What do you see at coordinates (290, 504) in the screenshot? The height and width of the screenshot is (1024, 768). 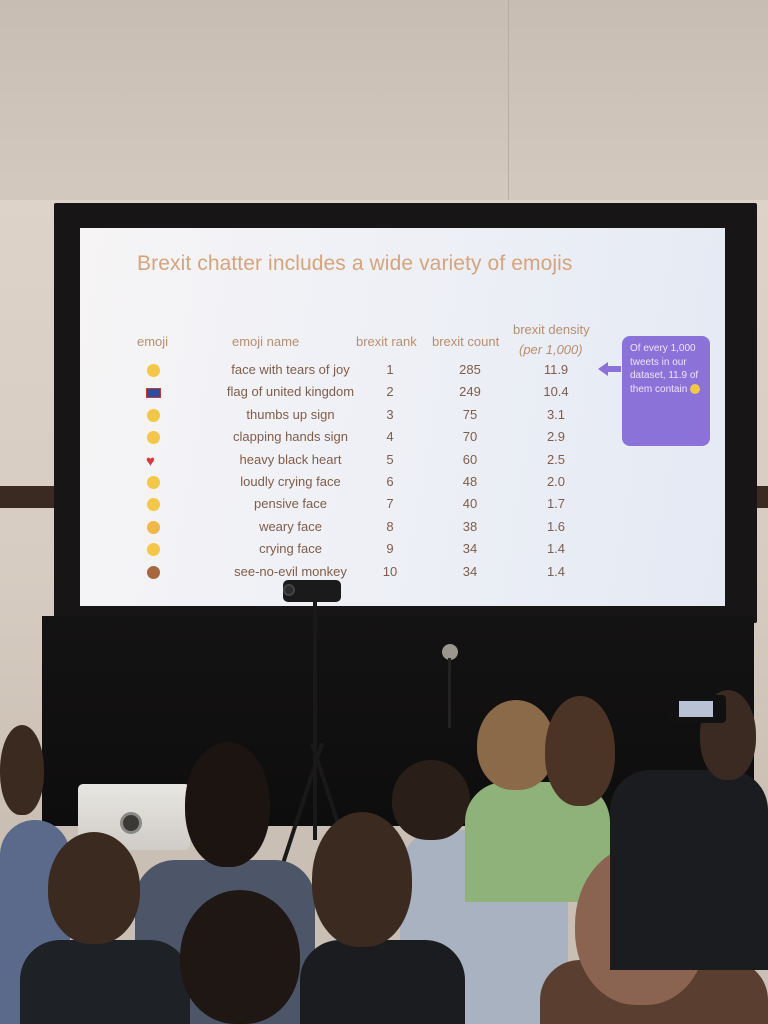 I see `emoji-name-cell: pensive face` at bounding box center [290, 504].